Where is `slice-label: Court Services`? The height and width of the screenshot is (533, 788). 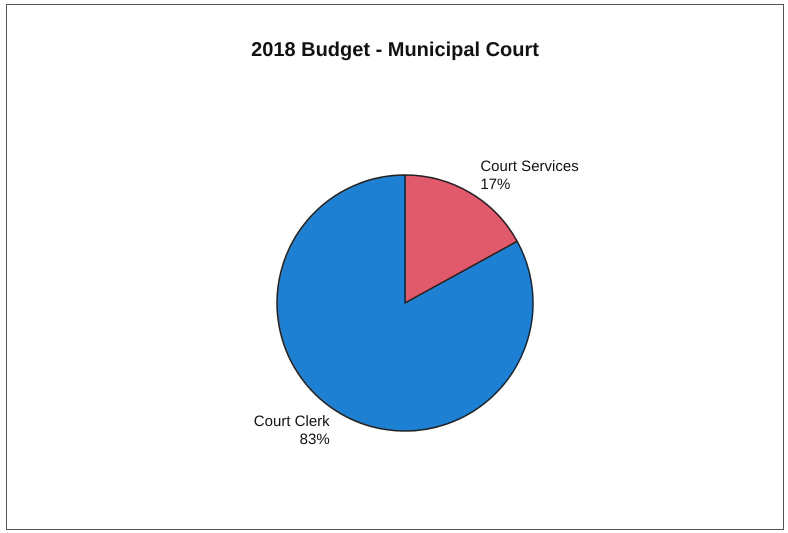
slice-label: Court Services is located at coordinates (529, 167).